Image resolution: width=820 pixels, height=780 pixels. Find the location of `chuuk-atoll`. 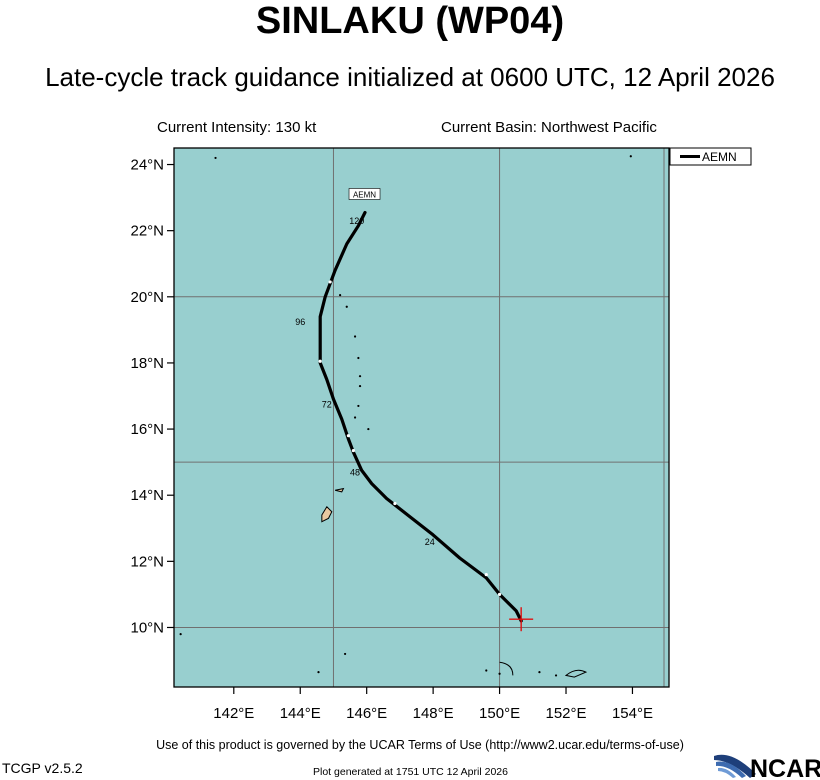

chuuk-atoll is located at coordinates (506, 668).